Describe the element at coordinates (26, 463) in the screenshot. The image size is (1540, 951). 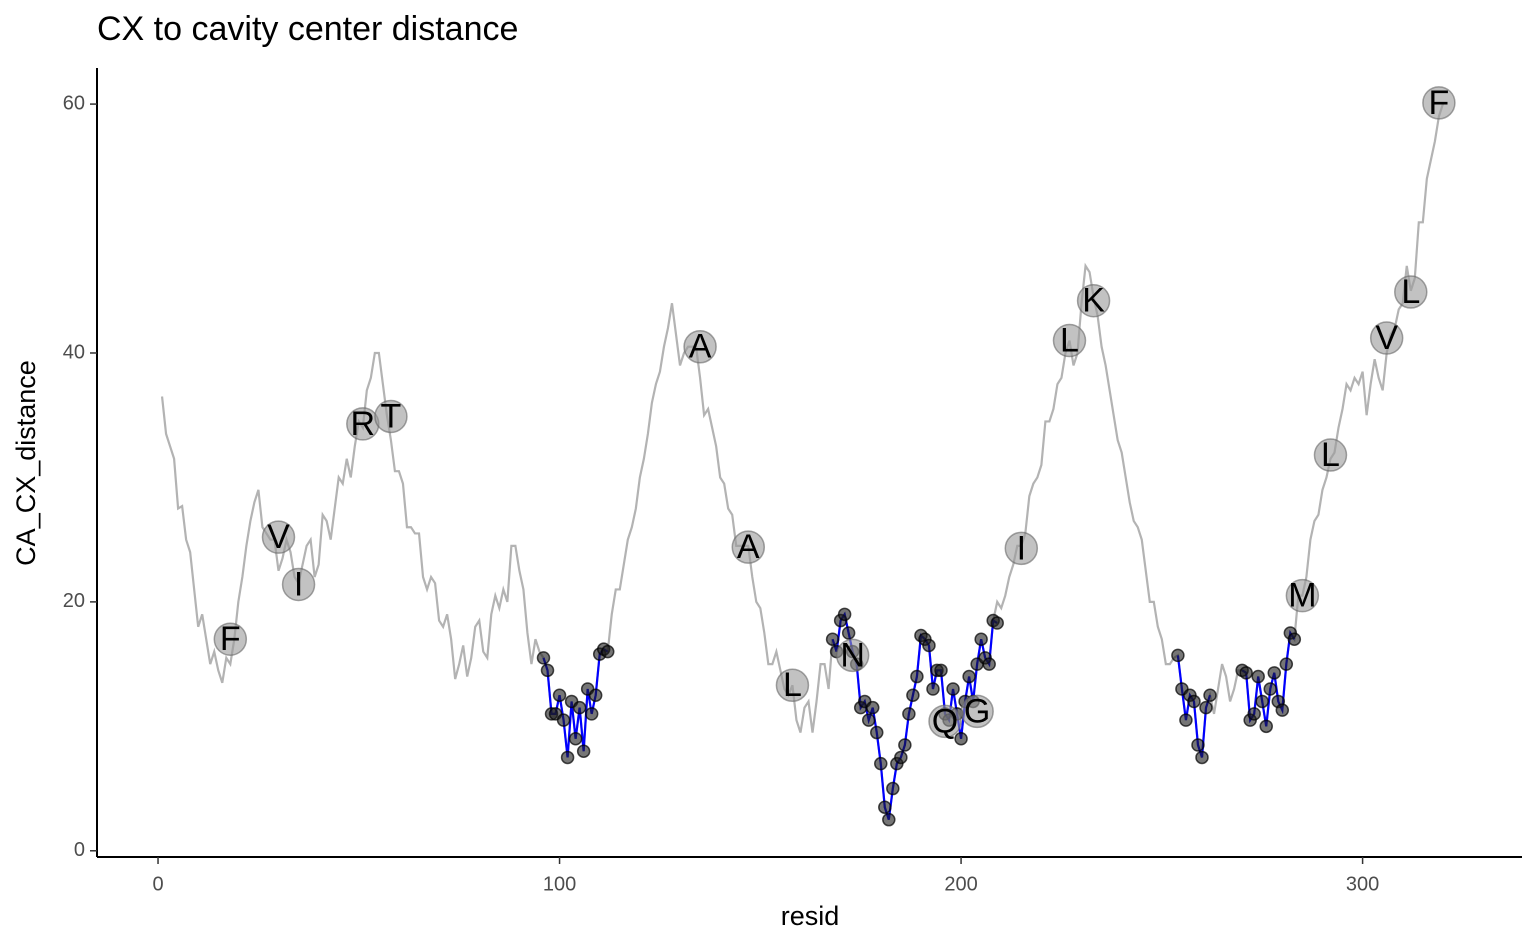
I see `y-axis-title: CA_CX_distance` at that location.